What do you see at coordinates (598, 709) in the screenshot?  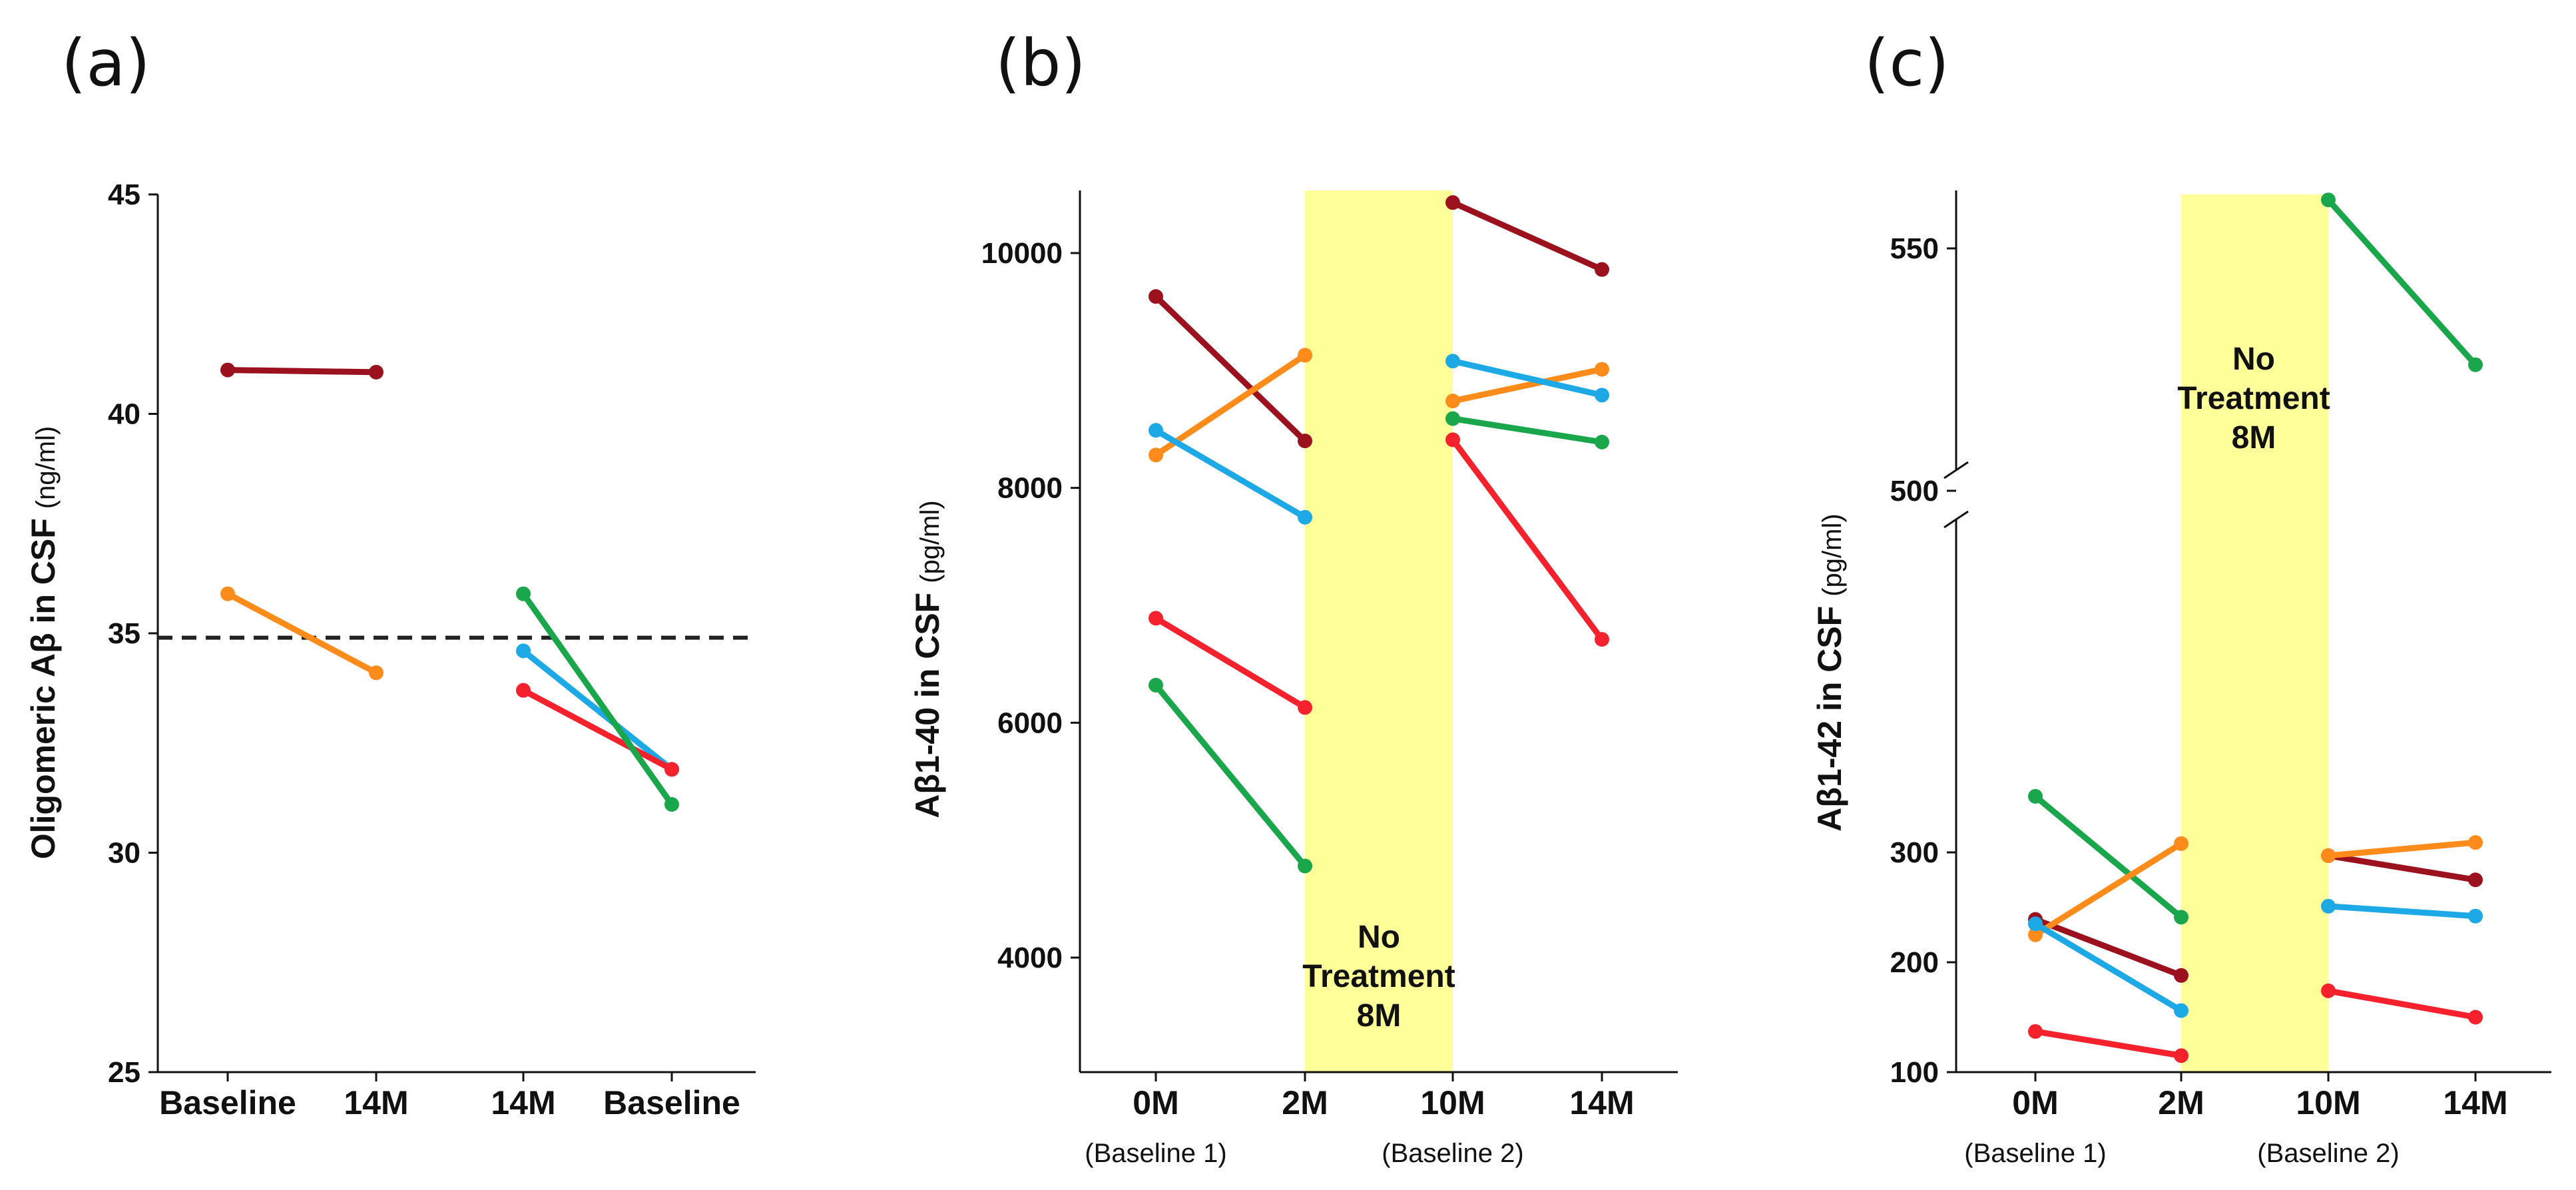 I see `panel-a-series-2-segment` at bounding box center [598, 709].